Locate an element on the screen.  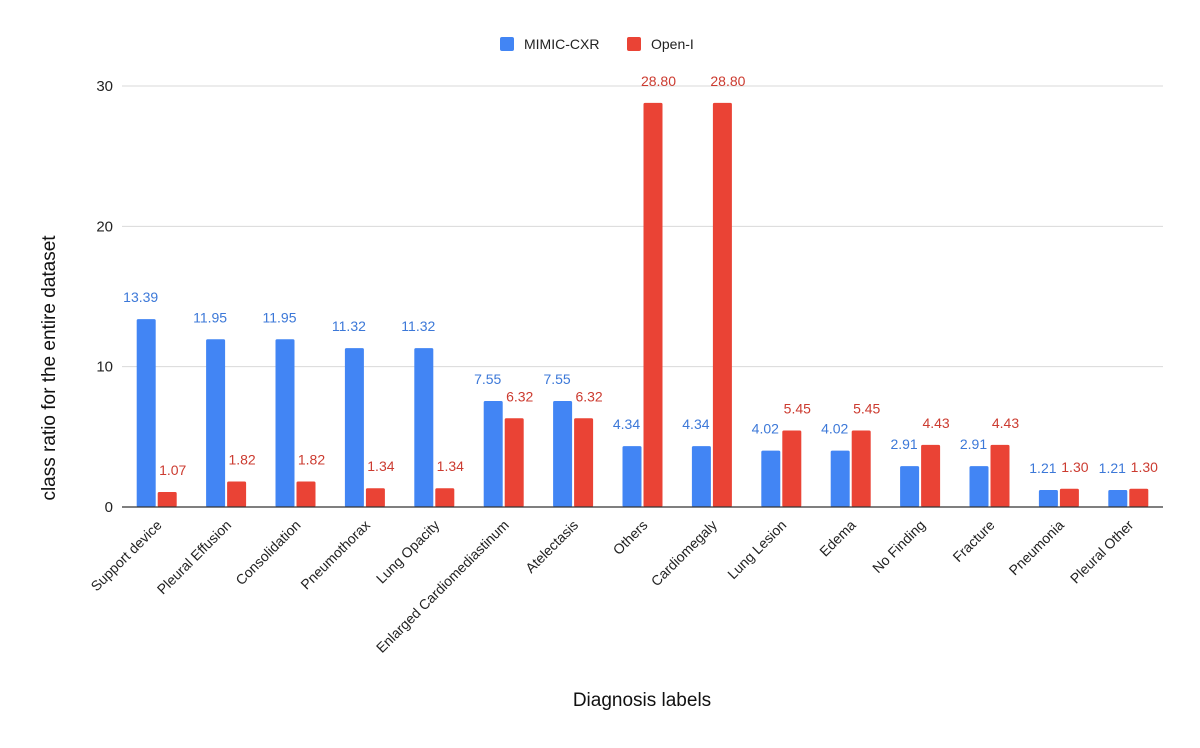
x-category-label: Pneumothorax is located at coordinates (335, 555).